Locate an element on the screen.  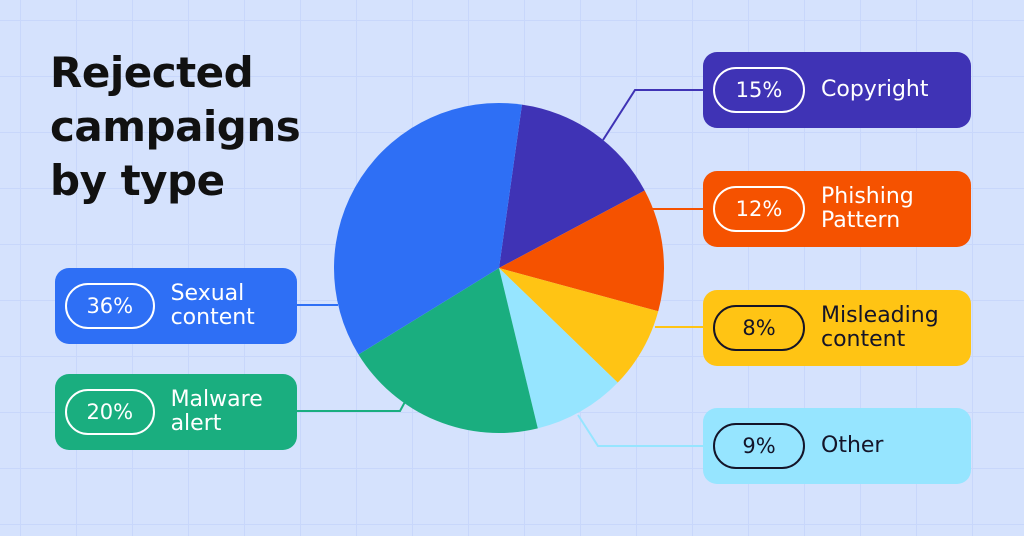
legend-pill: 8% Misleading content is located at coordinates (837, 328).